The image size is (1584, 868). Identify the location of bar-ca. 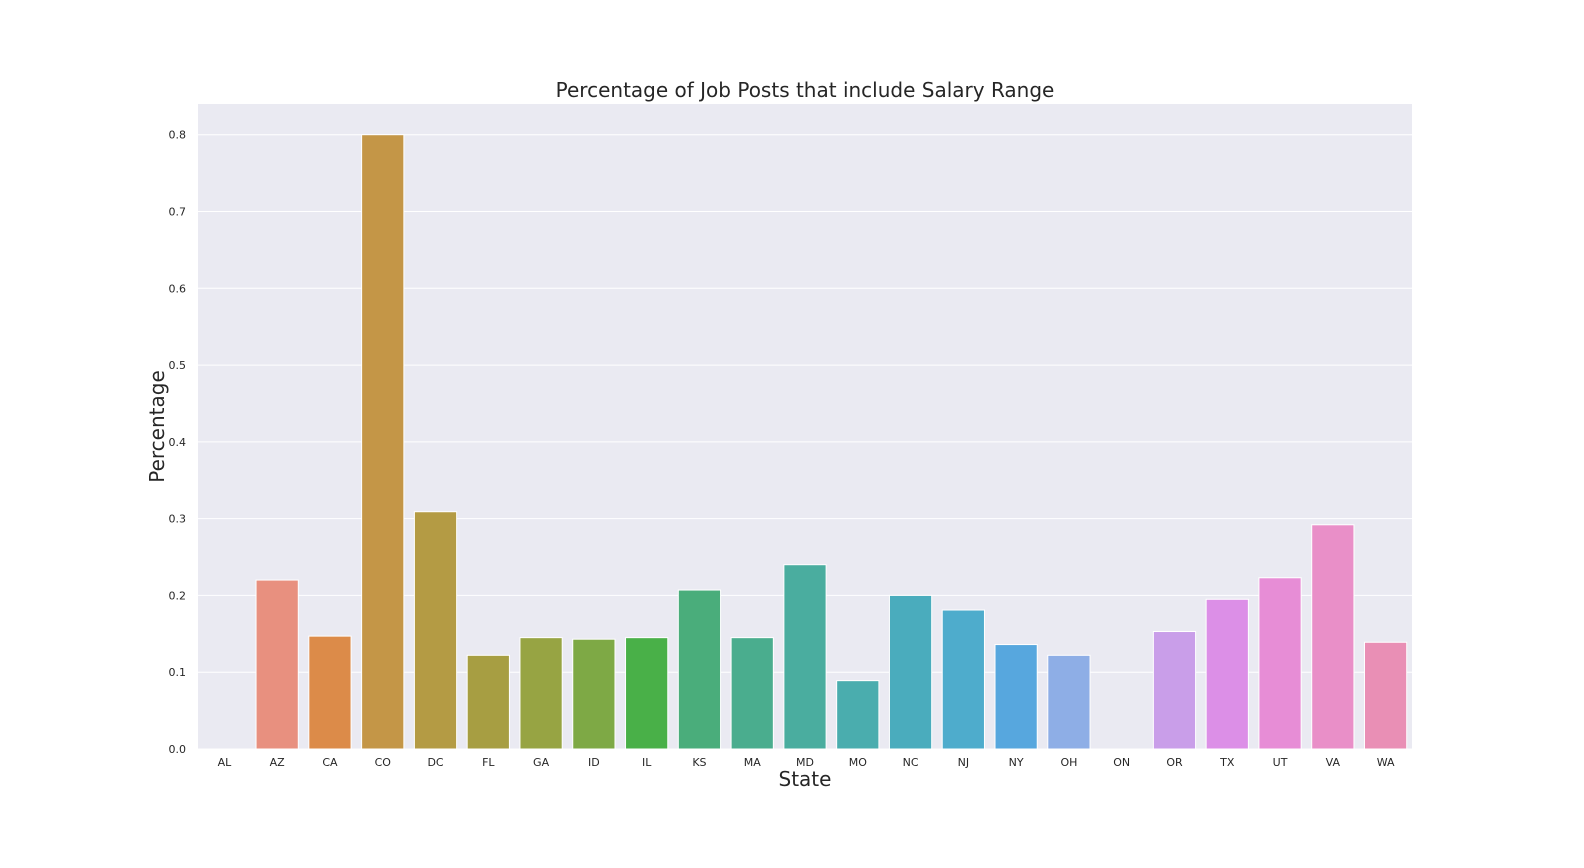
(330, 692).